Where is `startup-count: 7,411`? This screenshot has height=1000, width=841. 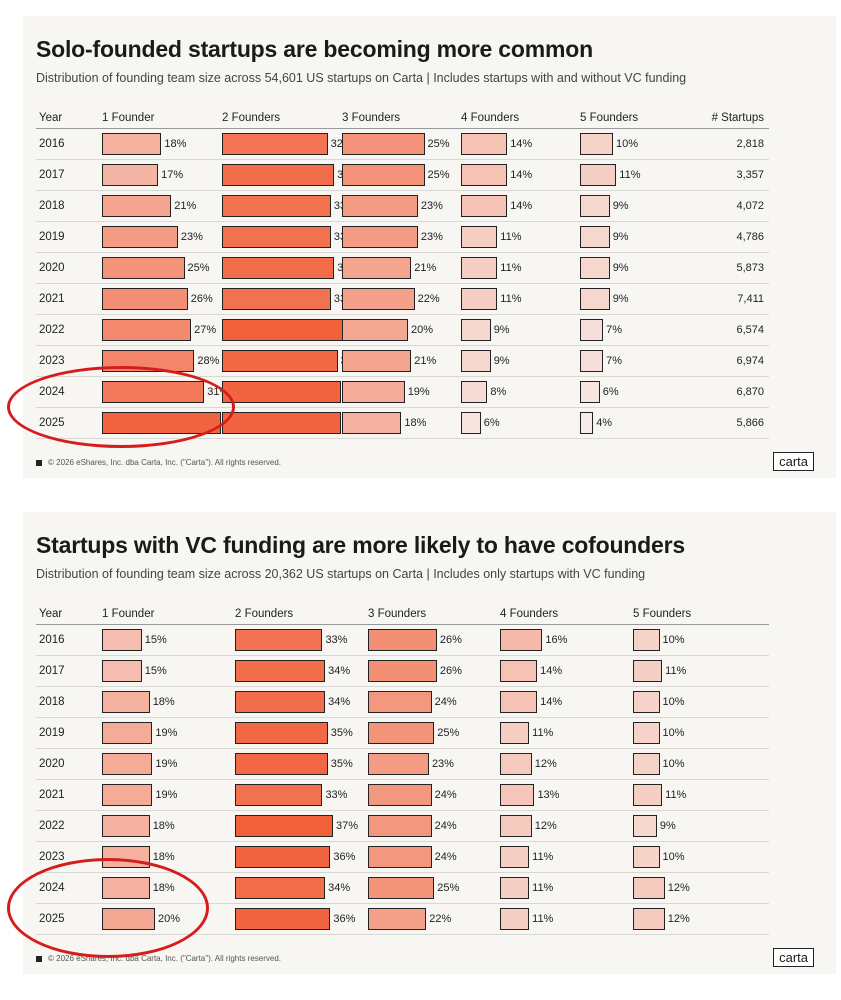 startup-count: 7,411 is located at coordinates (750, 299).